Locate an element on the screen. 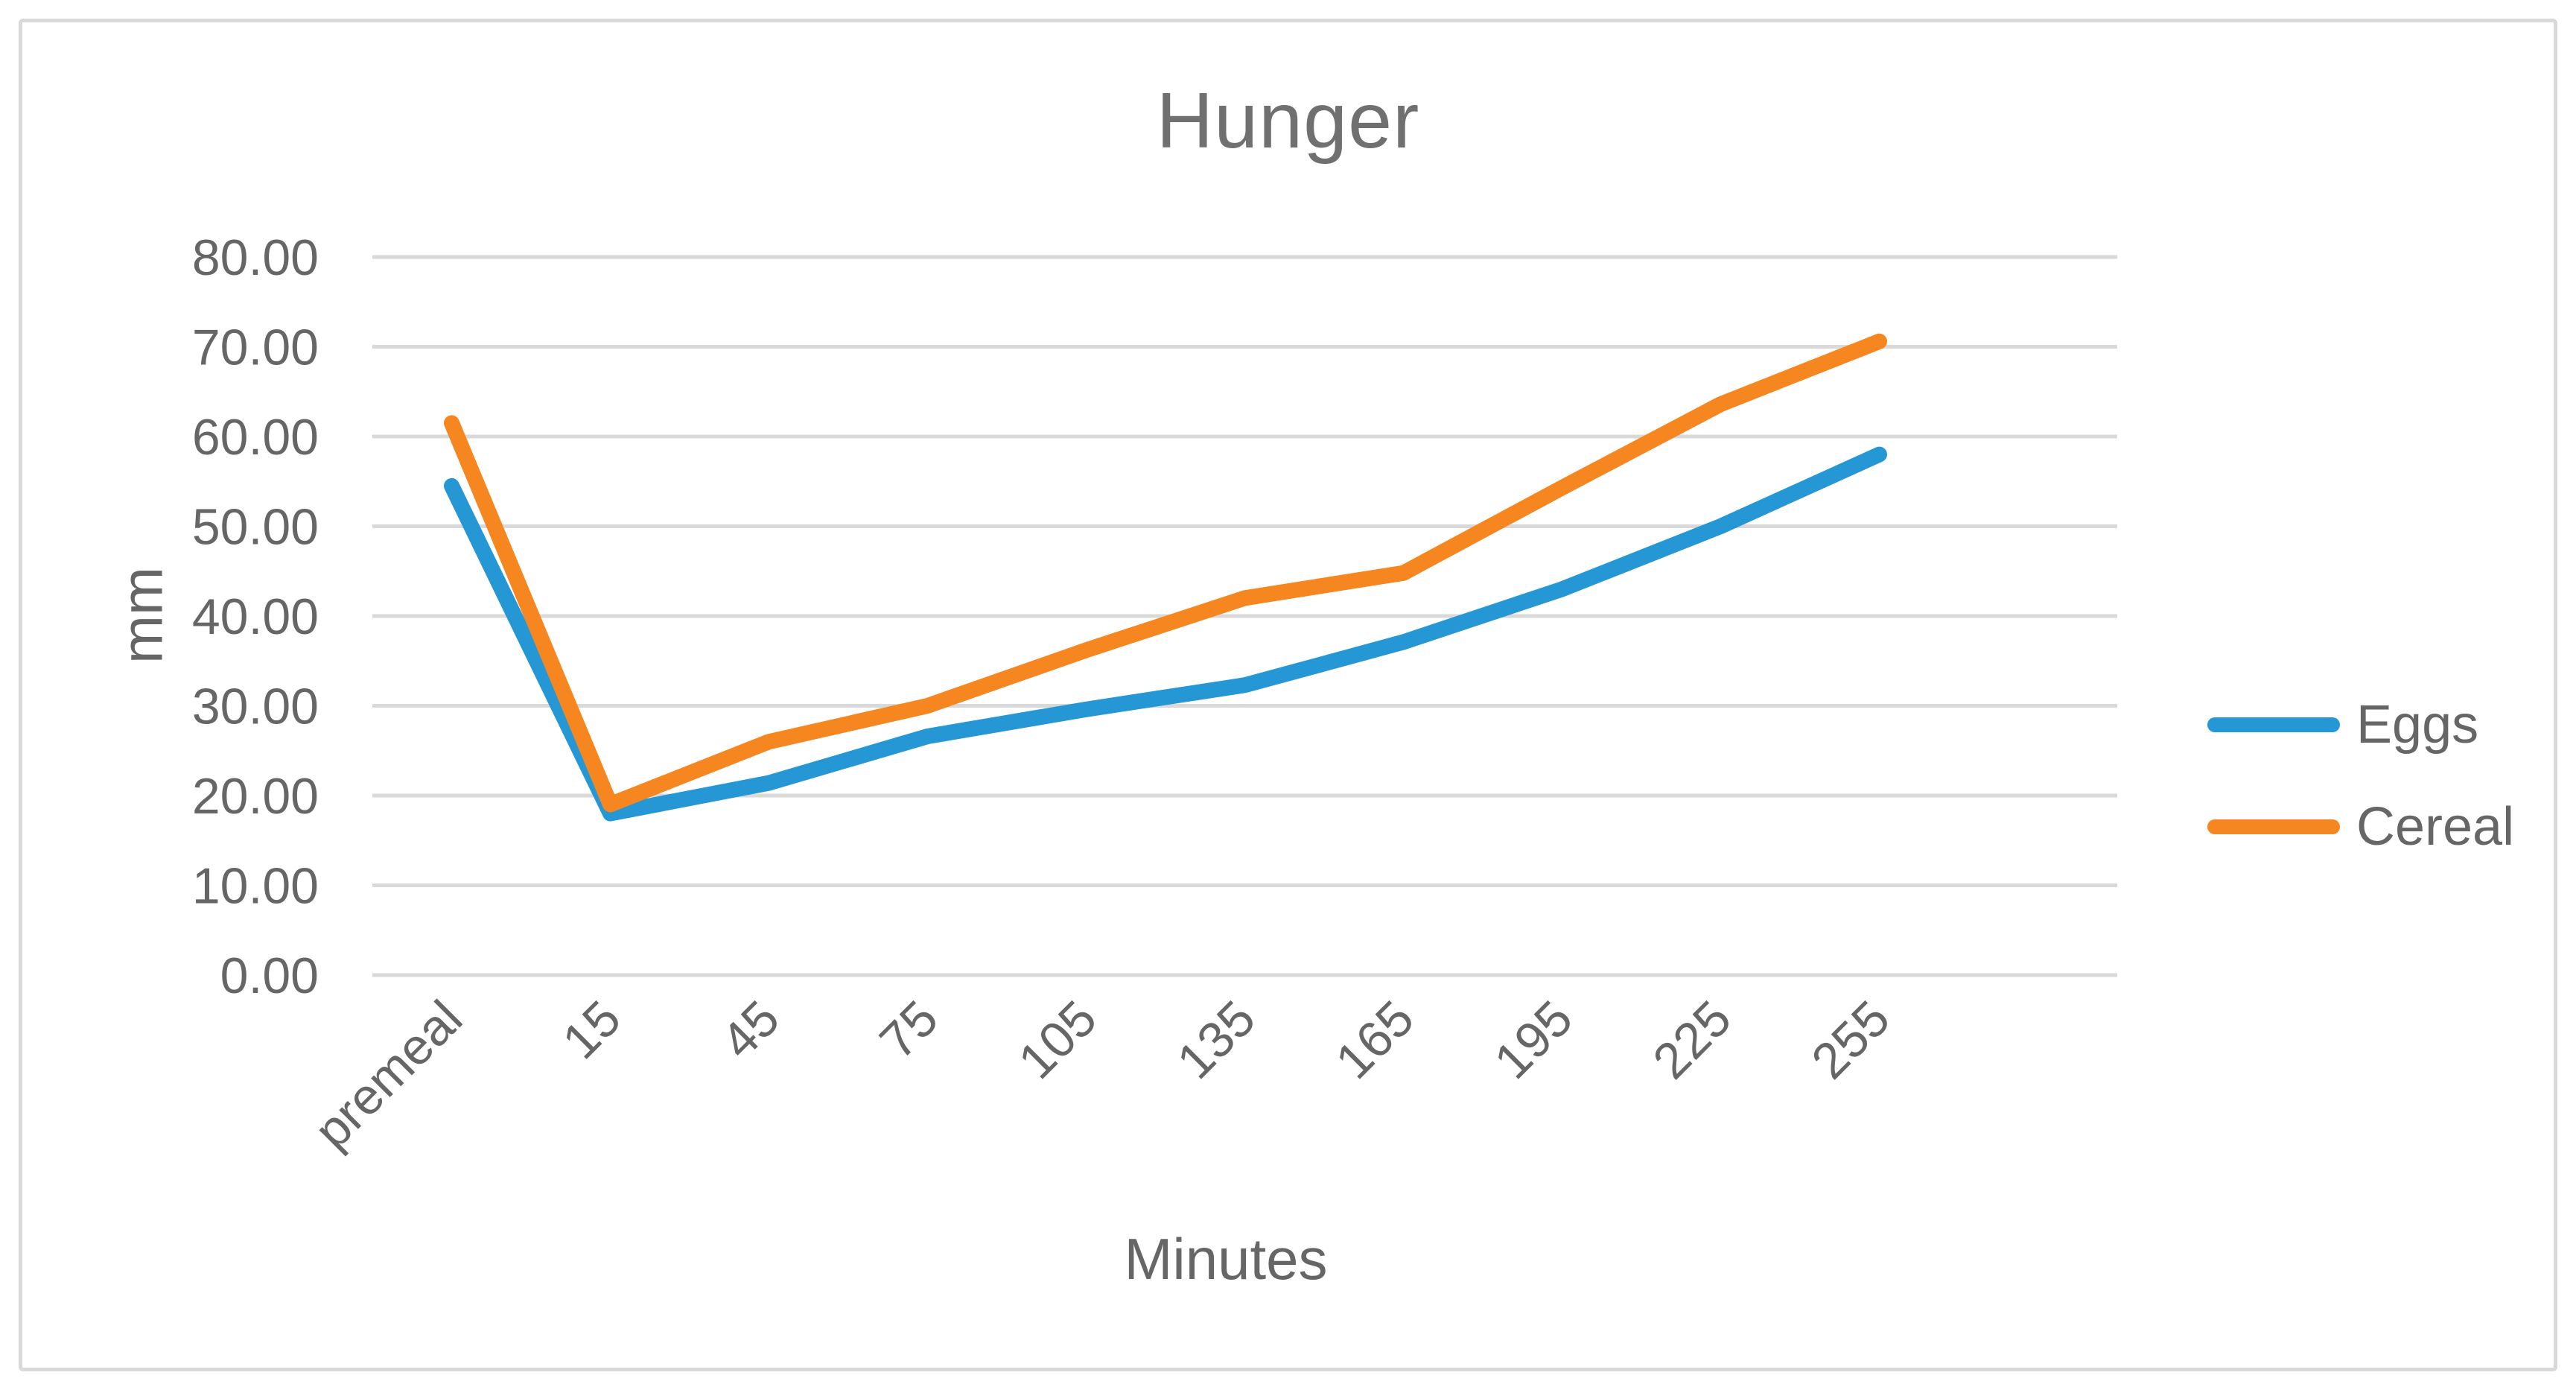 The height and width of the screenshot is (1390, 2576). y-axis-title: mm is located at coordinates (142, 616).